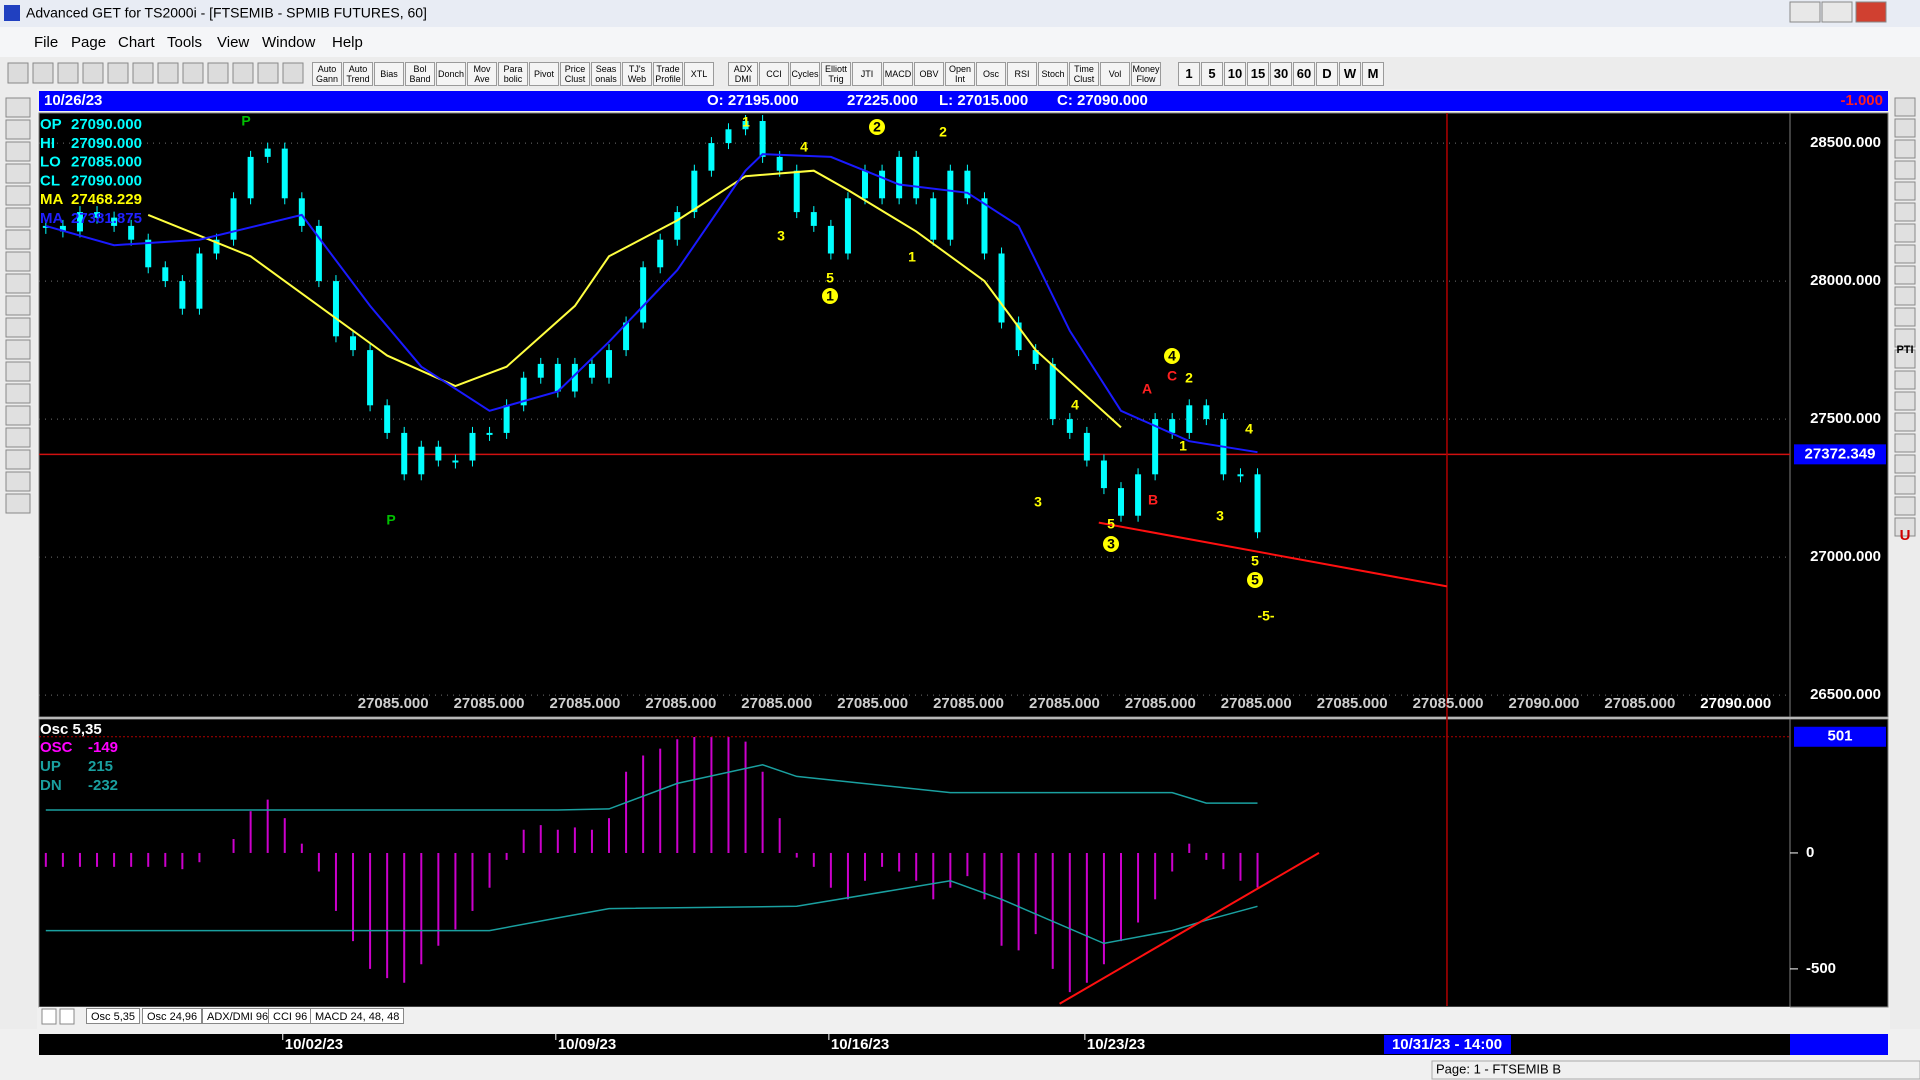 Image resolution: width=1920 pixels, height=1080 pixels. Describe the element at coordinates (743, 74) in the screenshot. I see `toolbar-button: ADX DMI` at that location.